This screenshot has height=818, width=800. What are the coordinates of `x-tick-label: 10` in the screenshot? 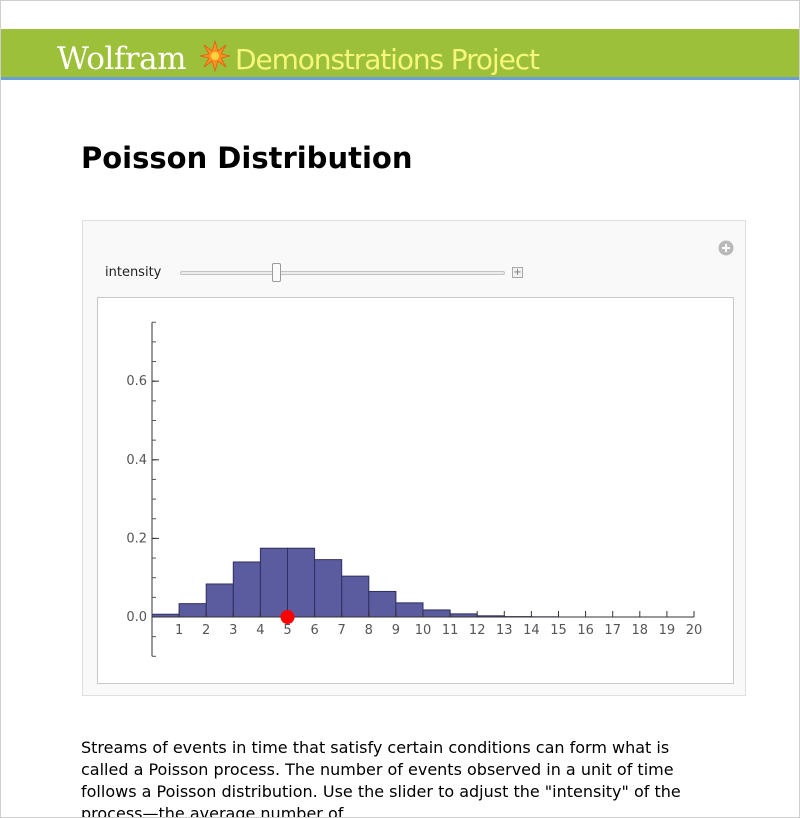 It's located at (423, 630).